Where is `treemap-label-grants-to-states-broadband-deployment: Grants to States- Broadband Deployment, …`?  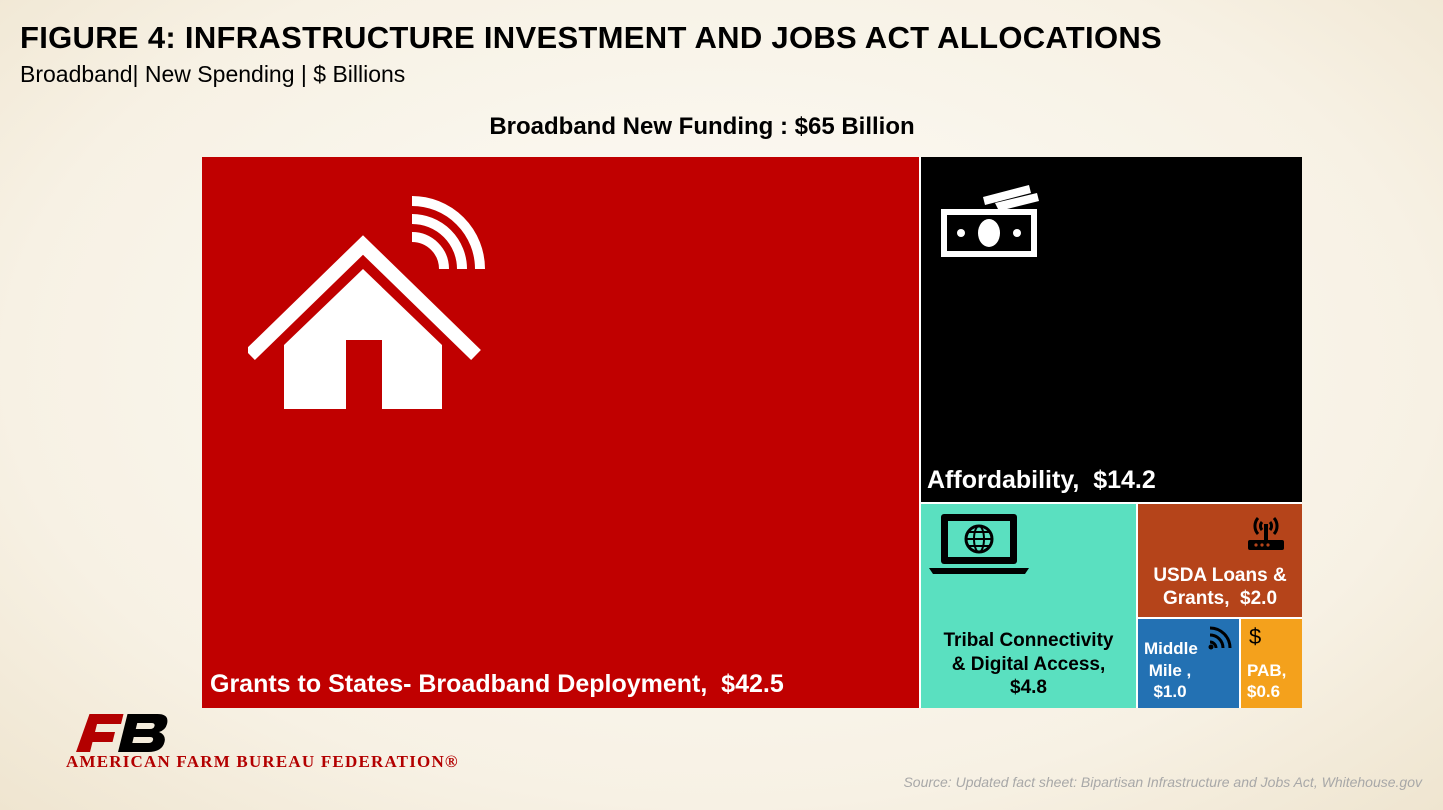 treemap-label-grants-to-states-broadband-deployment: Grants to States- Broadband Deployment, … is located at coordinates (497, 683).